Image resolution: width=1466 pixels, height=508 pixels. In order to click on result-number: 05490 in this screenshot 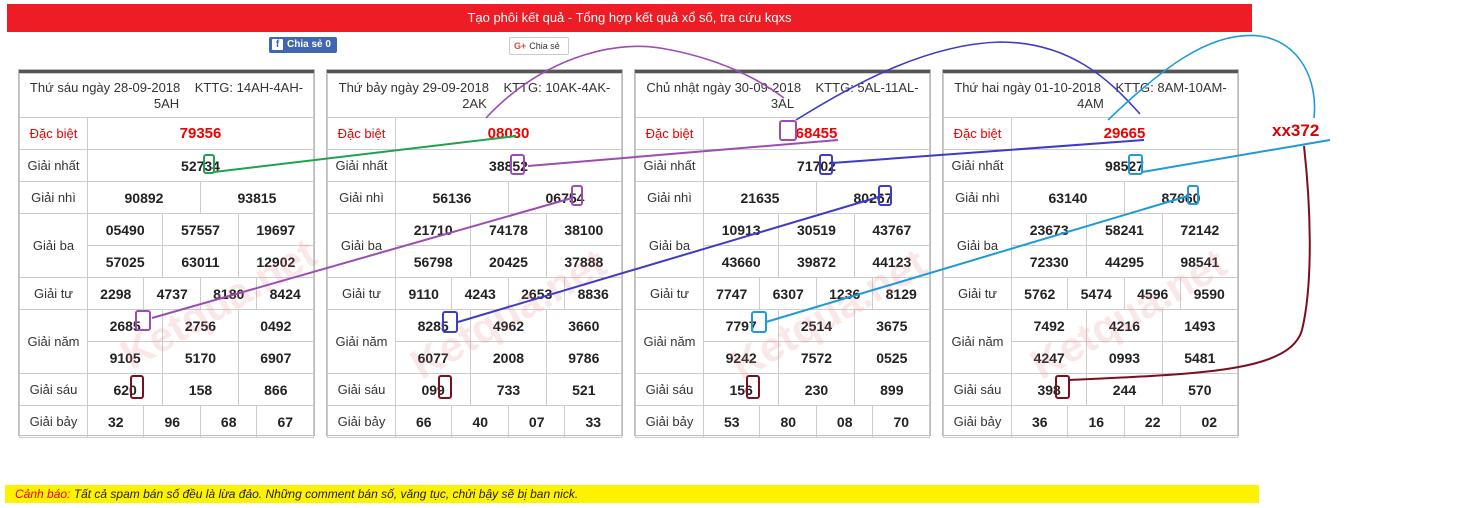, I will do `click(125, 229)`.